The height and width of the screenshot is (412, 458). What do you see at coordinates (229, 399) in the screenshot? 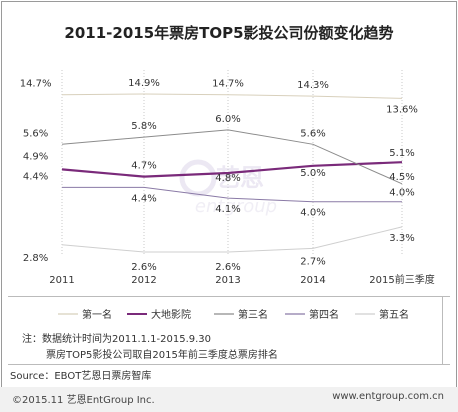
I see `footer-bar` at bounding box center [229, 399].